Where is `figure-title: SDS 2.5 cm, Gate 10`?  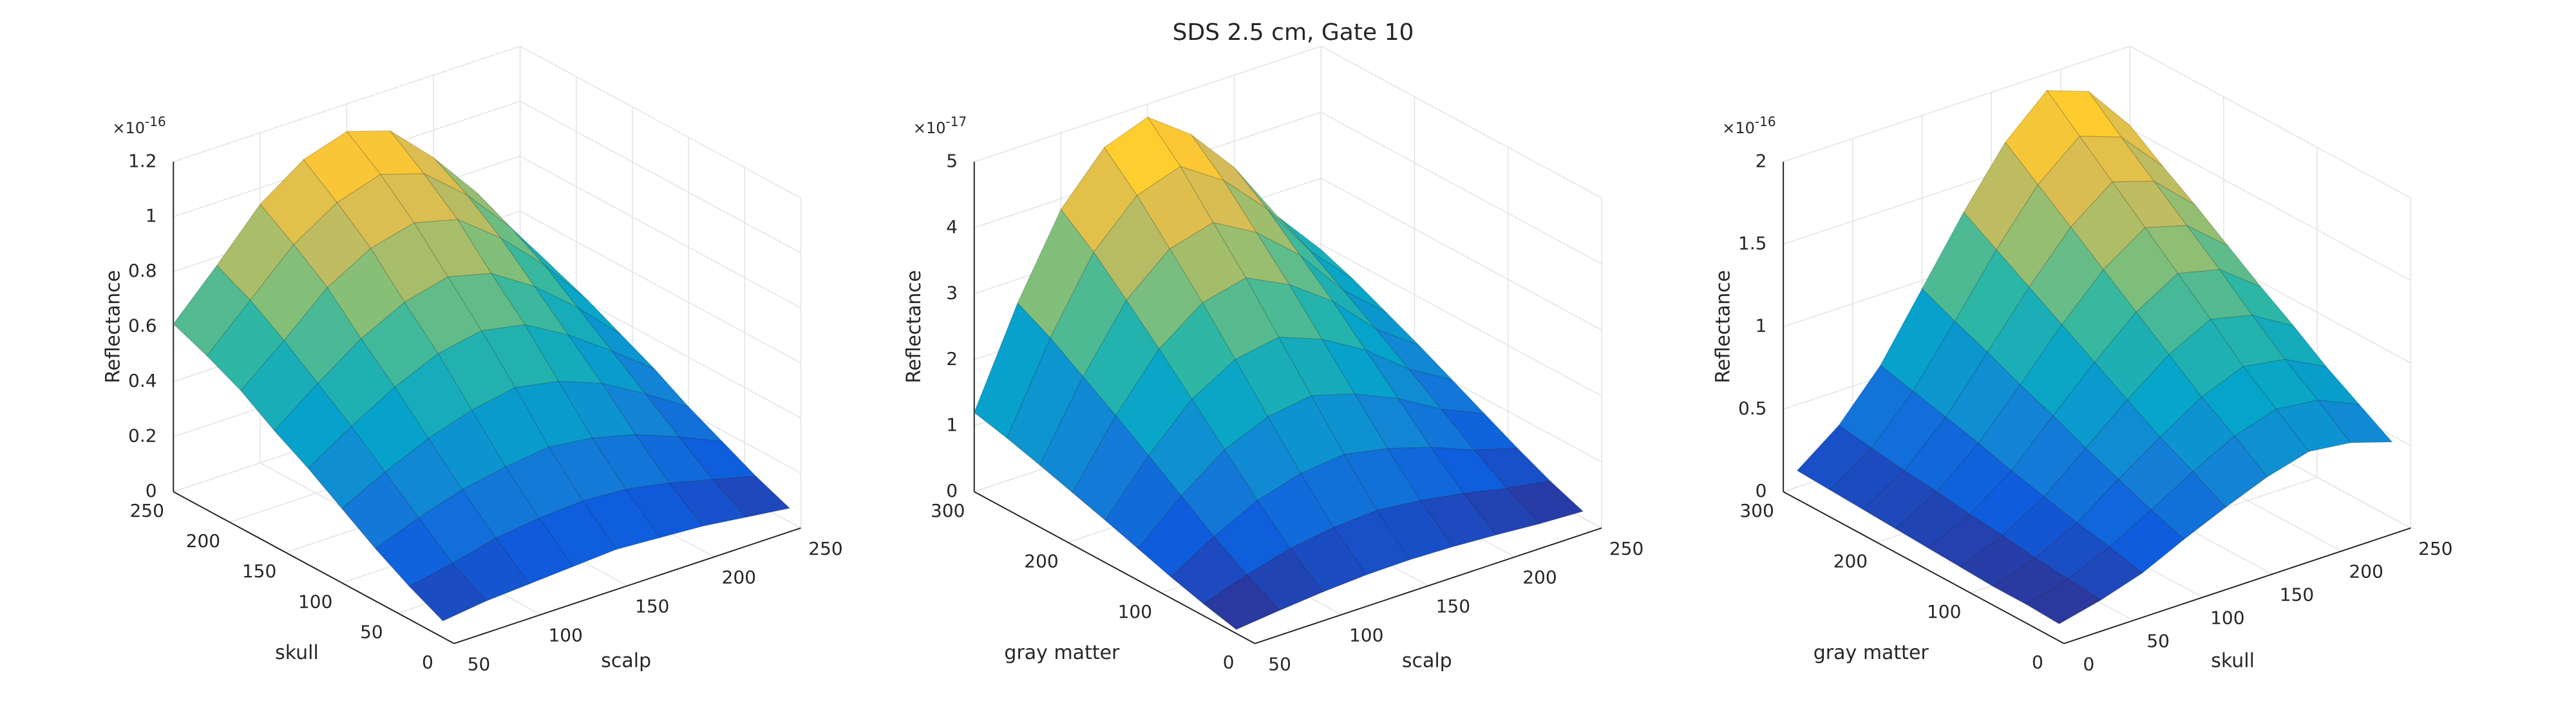 figure-title: SDS 2.5 cm, Gate 10 is located at coordinates (1293, 32).